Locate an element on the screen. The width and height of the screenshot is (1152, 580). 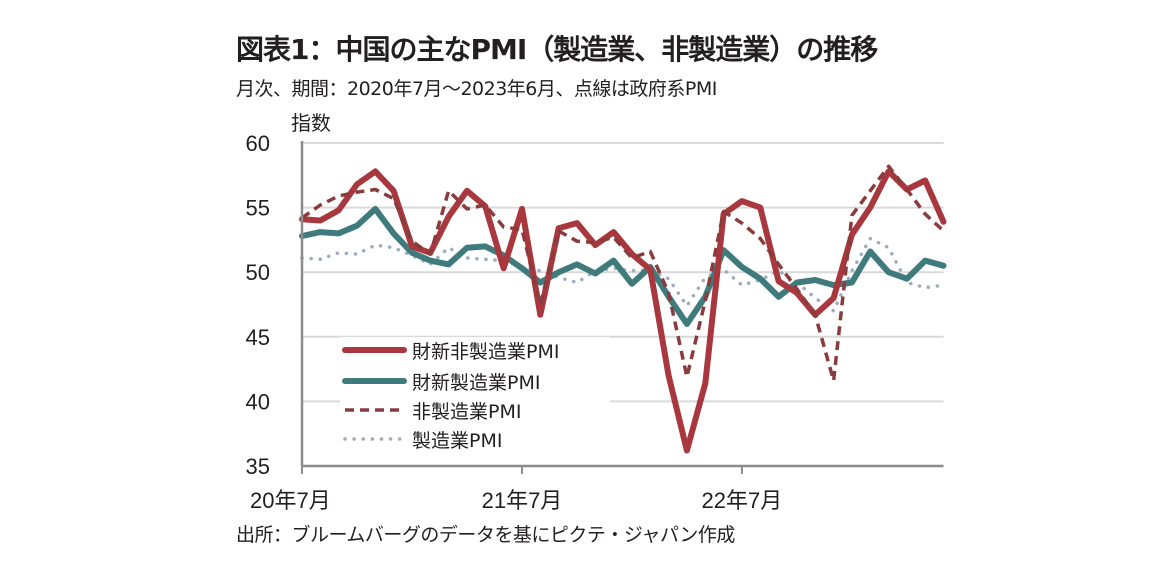
y-tick-label: 40 is located at coordinates (258, 401).